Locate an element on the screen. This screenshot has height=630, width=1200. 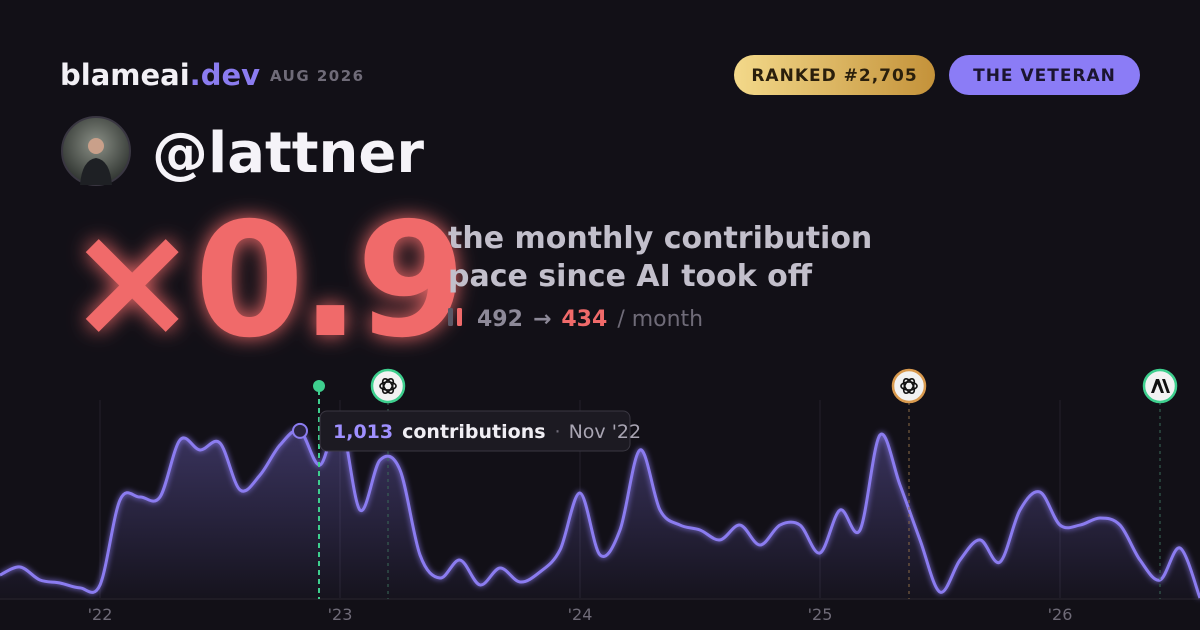
pace-before: 492 is located at coordinates (500, 319).